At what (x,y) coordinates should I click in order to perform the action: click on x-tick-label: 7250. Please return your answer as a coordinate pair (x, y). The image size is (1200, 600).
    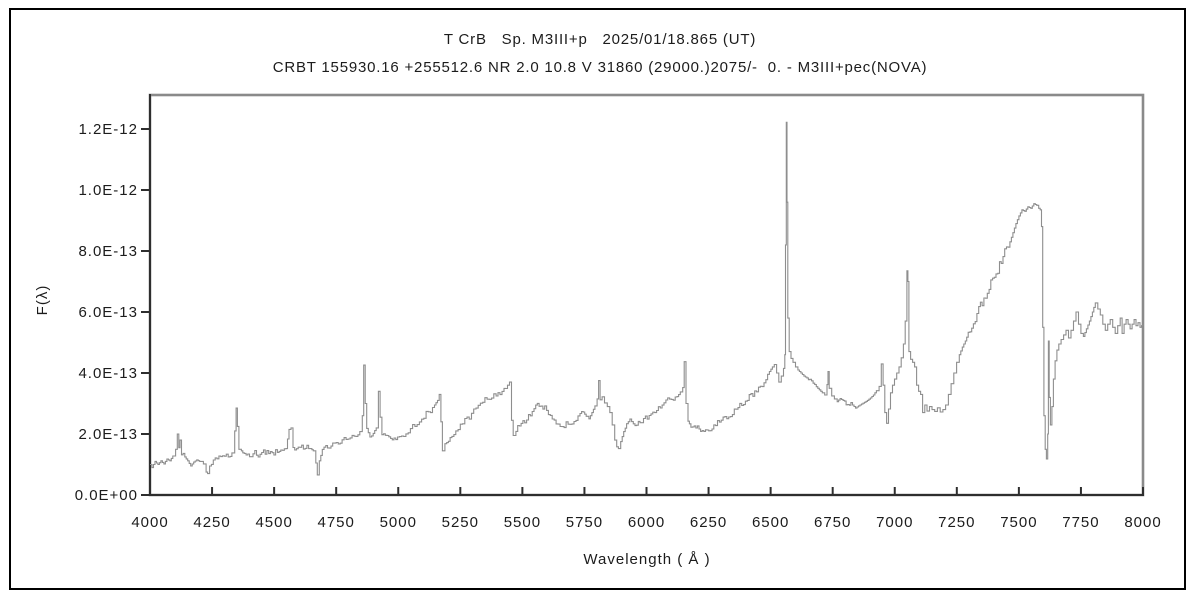
    Looking at the image, I should click on (956, 522).